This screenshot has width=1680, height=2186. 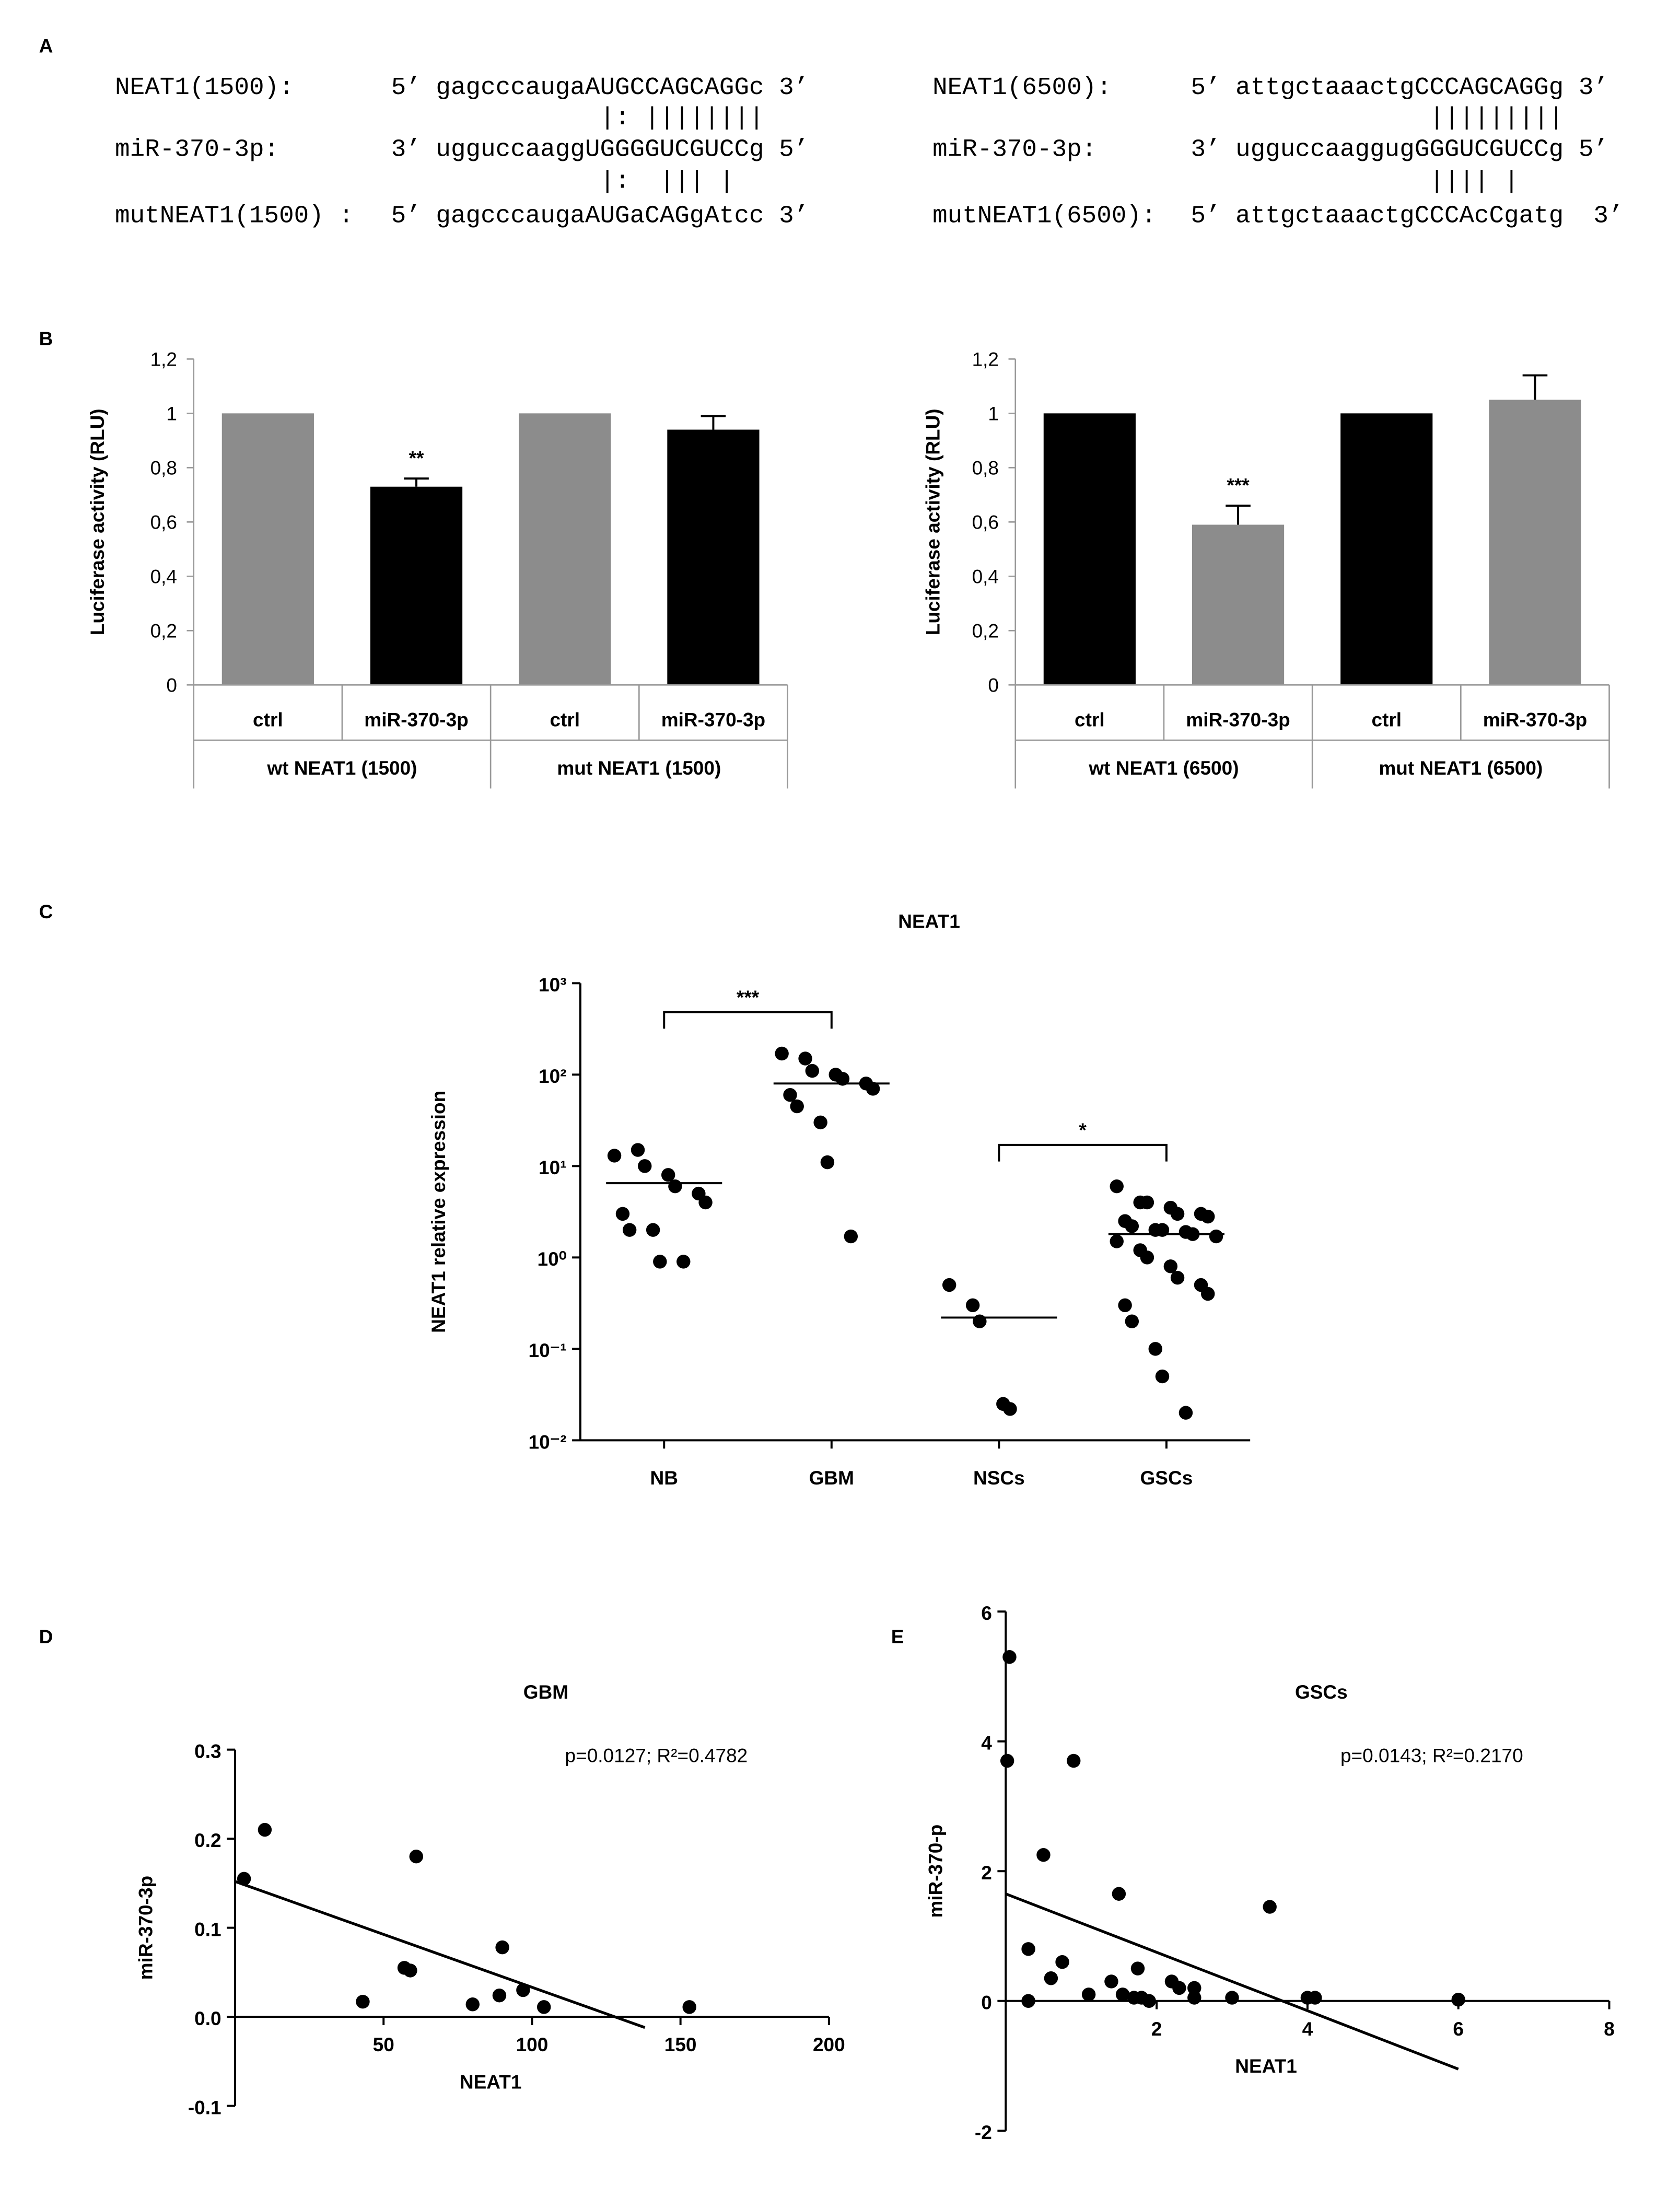 What do you see at coordinates (46, 1636) in the screenshot?
I see `panel-label: D` at bounding box center [46, 1636].